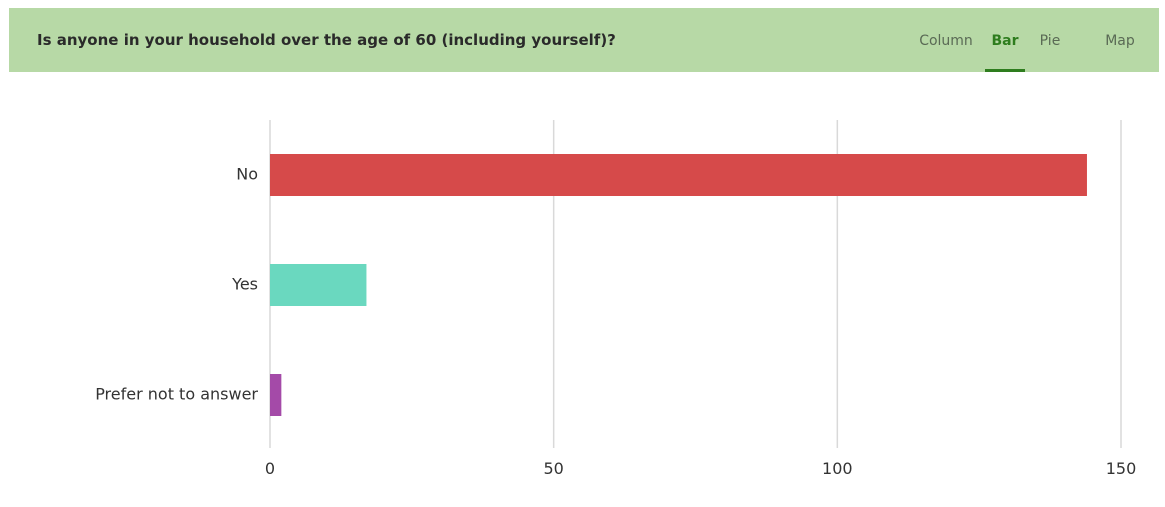  What do you see at coordinates (1005, 40) in the screenshot?
I see `tab-bar: Bar` at bounding box center [1005, 40].